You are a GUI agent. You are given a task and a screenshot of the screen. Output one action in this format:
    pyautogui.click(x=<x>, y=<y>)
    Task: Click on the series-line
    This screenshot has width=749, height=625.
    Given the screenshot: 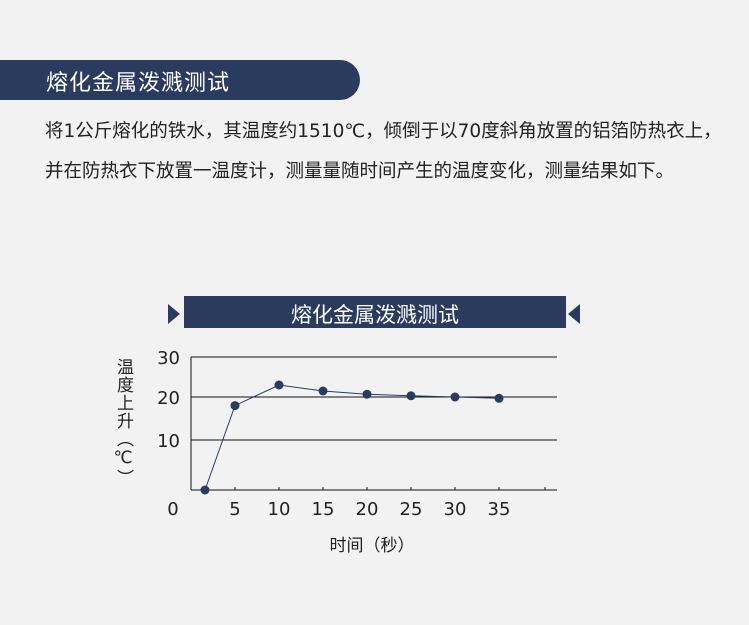 What is the action you would take?
    pyautogui.click(x=352, y=437)
    